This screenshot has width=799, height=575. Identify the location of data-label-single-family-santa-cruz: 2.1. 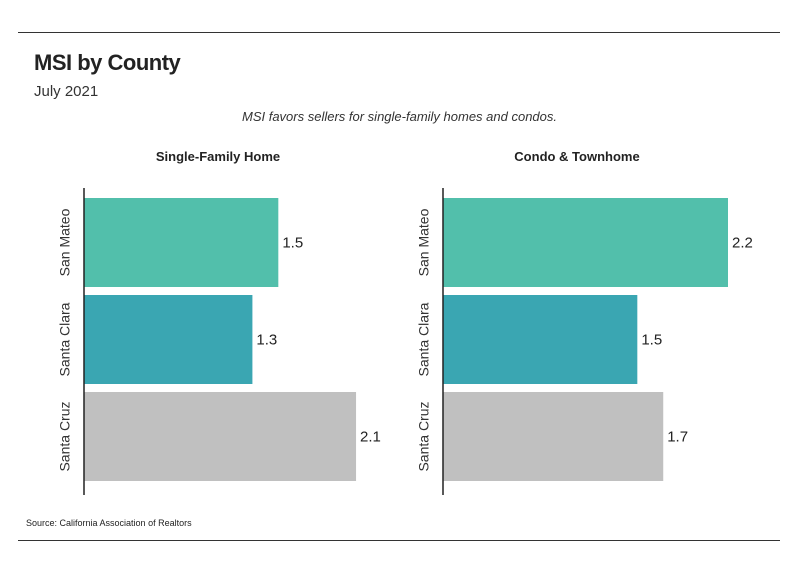
(370, 437).